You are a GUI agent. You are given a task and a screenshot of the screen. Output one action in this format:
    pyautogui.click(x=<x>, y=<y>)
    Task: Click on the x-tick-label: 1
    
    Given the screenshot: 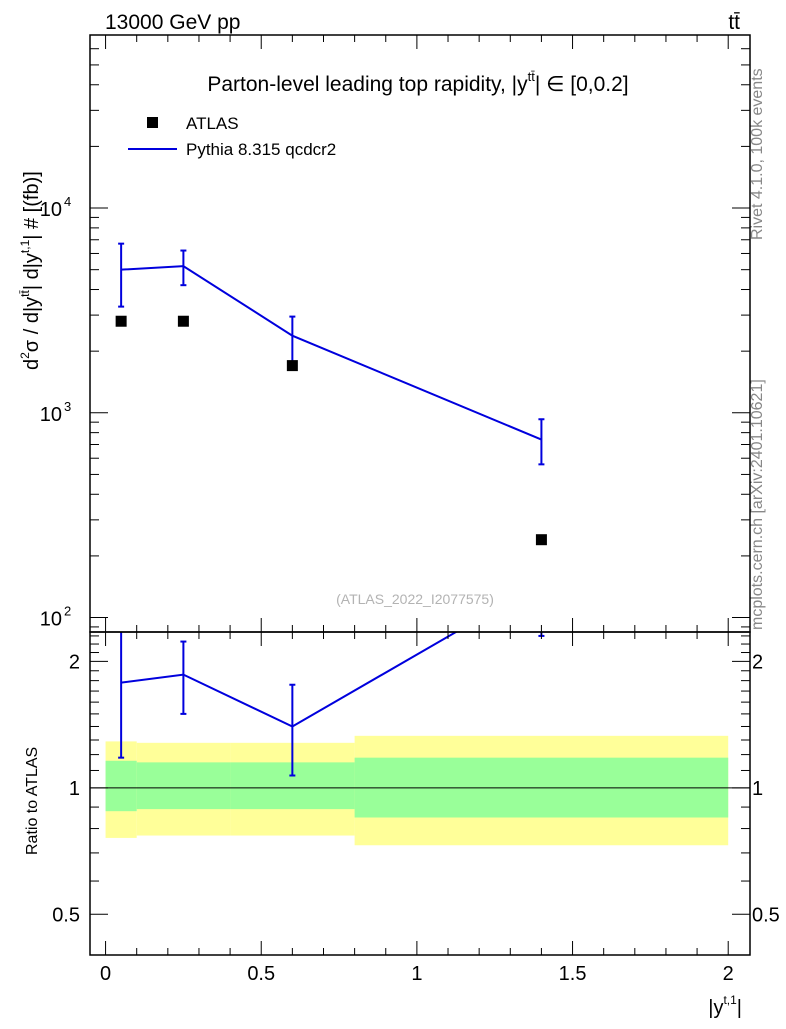 What is the action you would take?
    pyautogui.click(x=416, y=974)
    